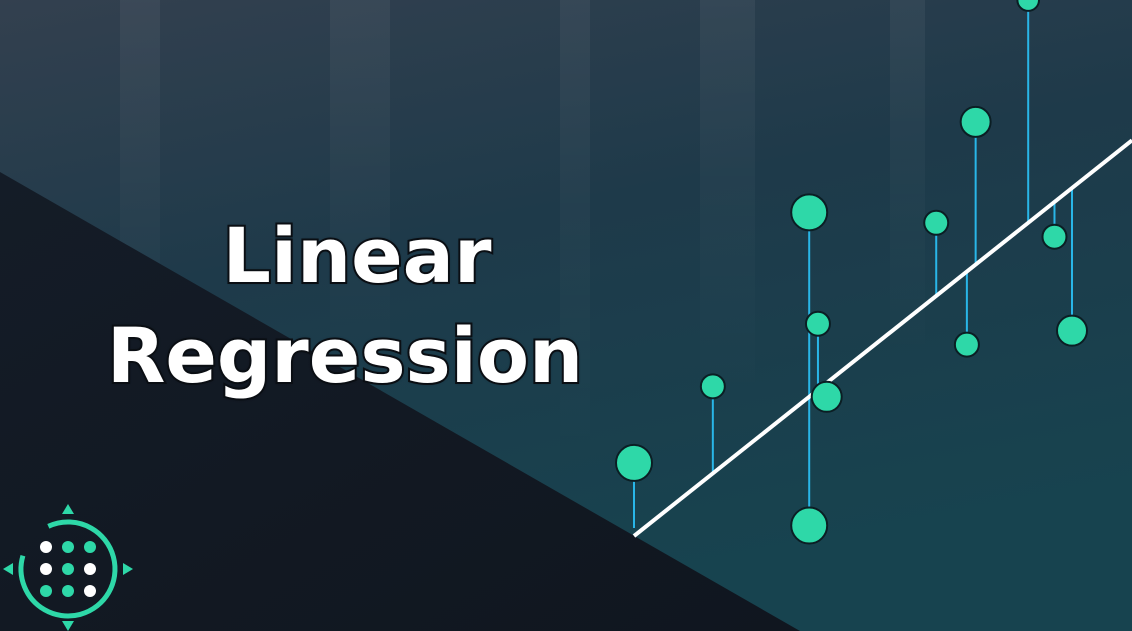 This screenshot has height=631, width=1132. I want to click on dot-grid-compass-logo-icon, so click(68, 567).